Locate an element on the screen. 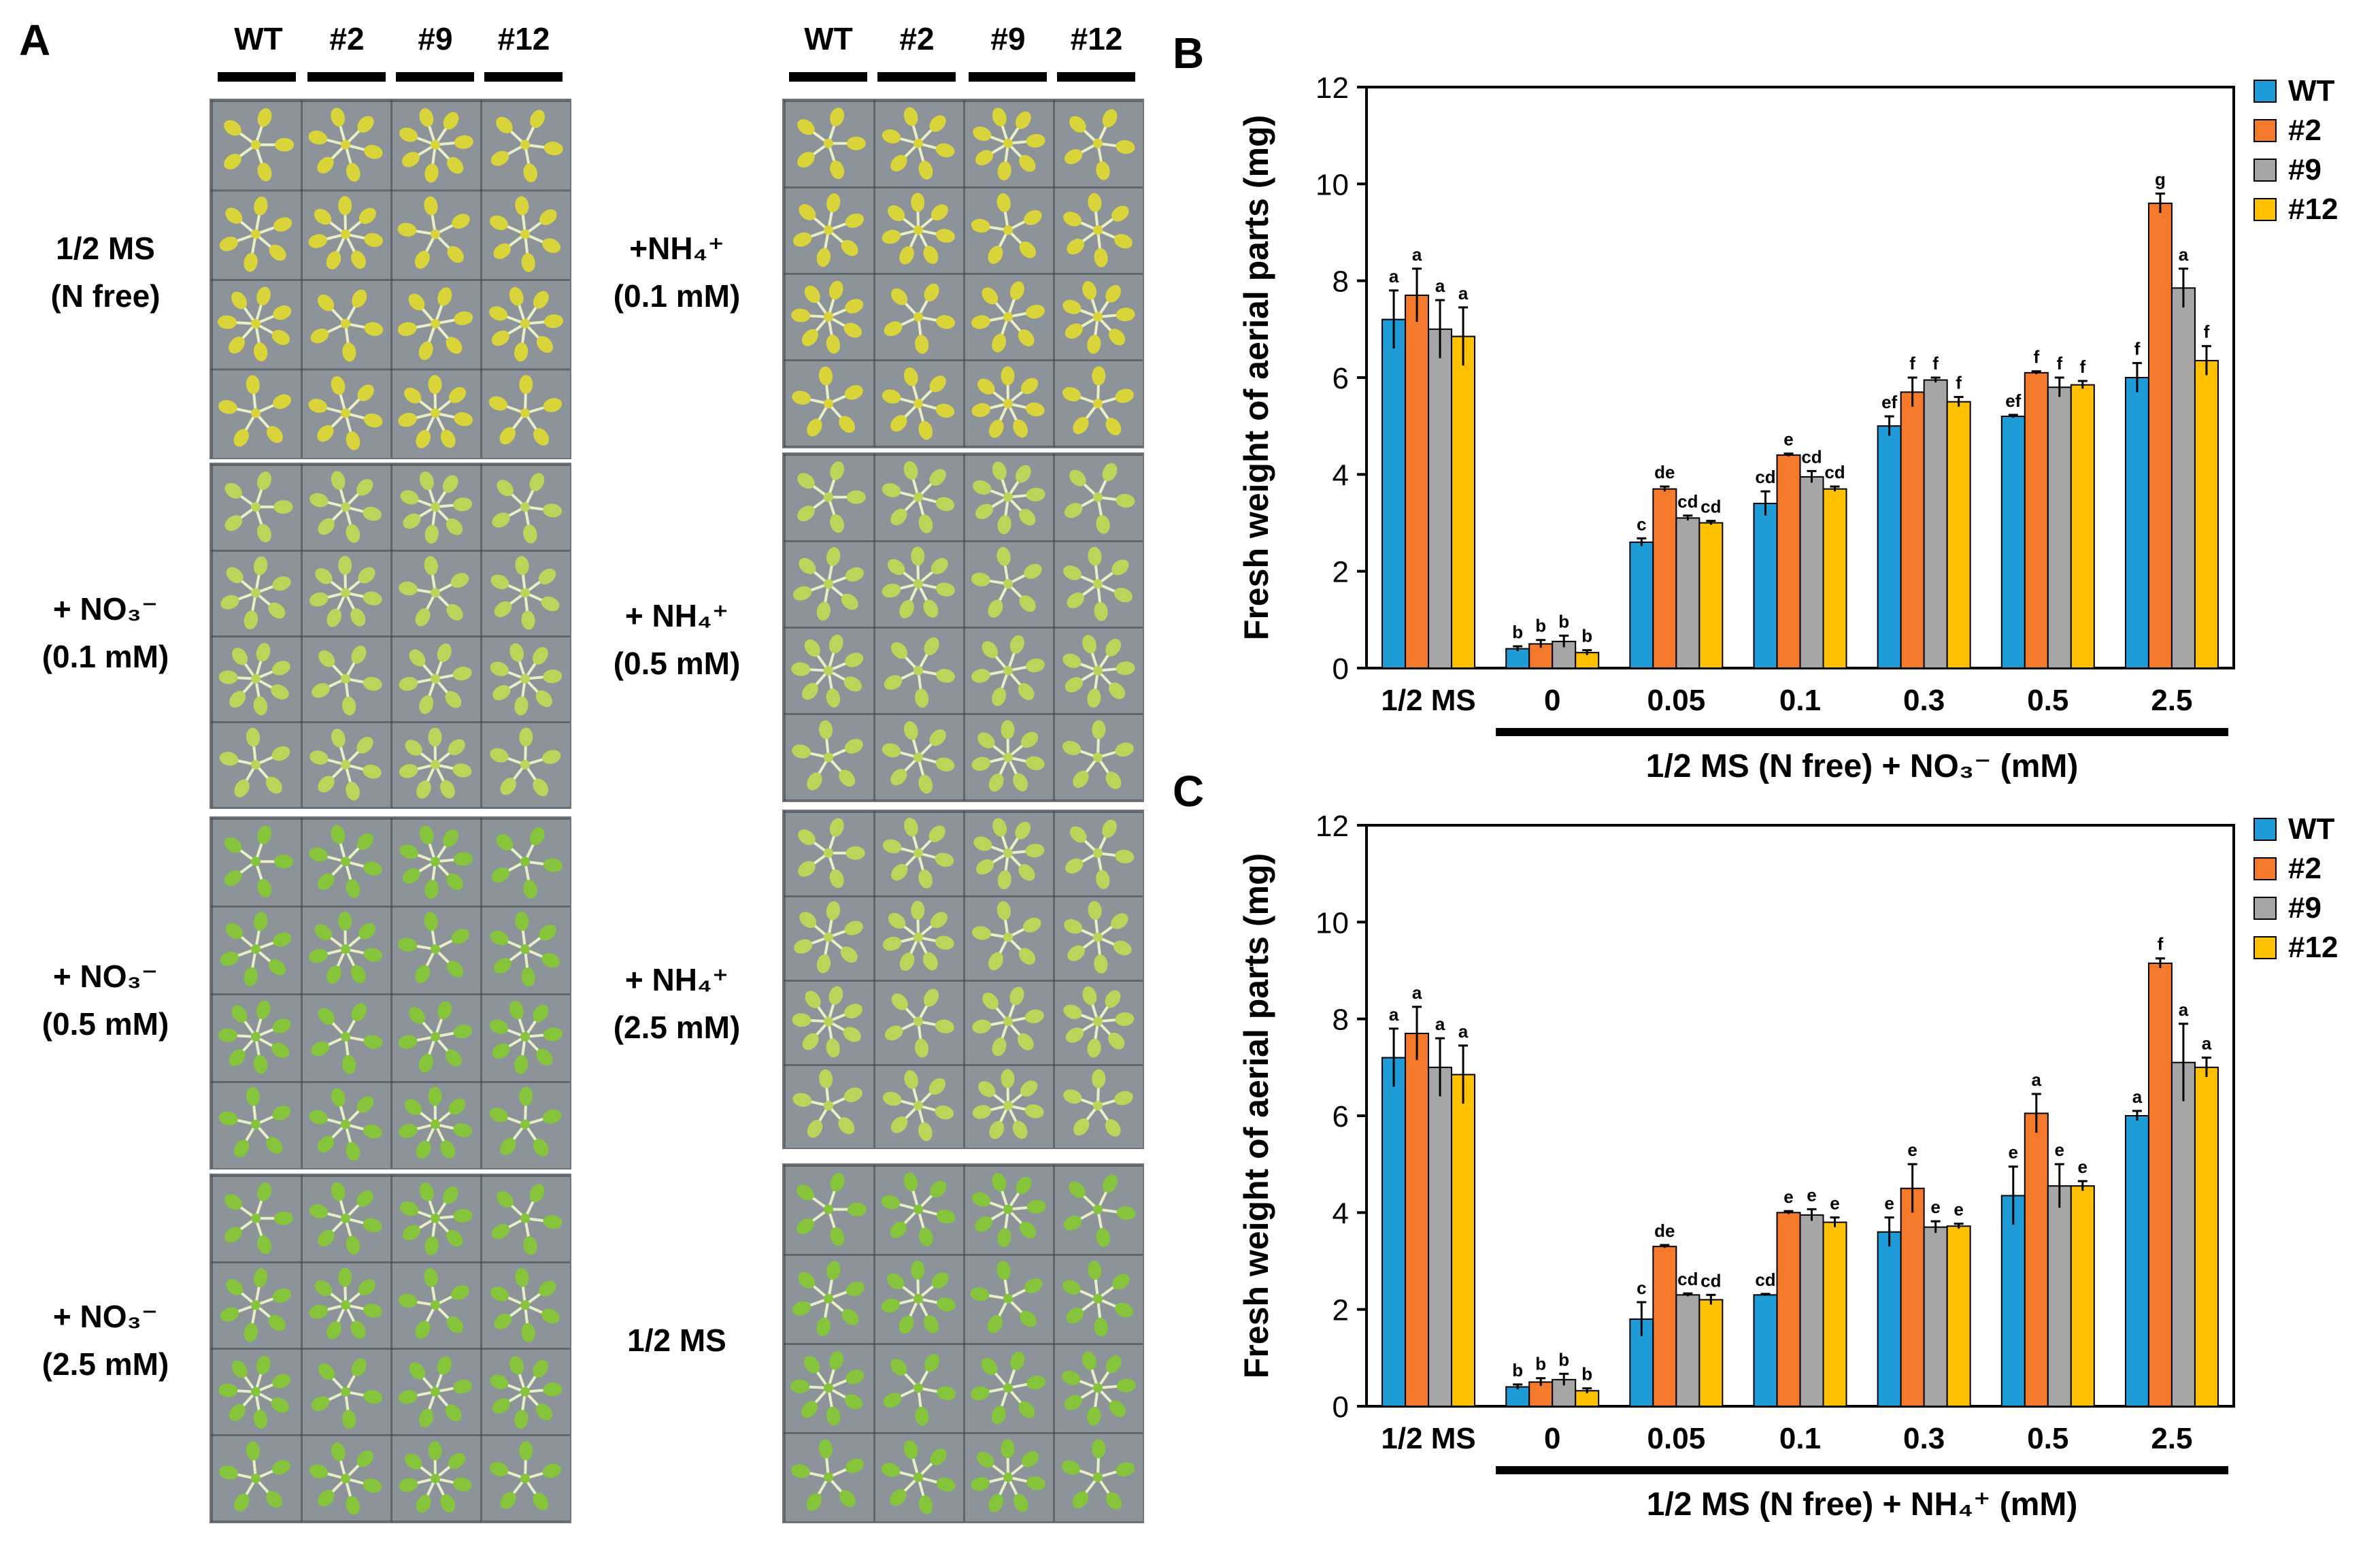 The image size is (2380, 1543). plate-no3-2.5 is located at coordinates (390, 1348).